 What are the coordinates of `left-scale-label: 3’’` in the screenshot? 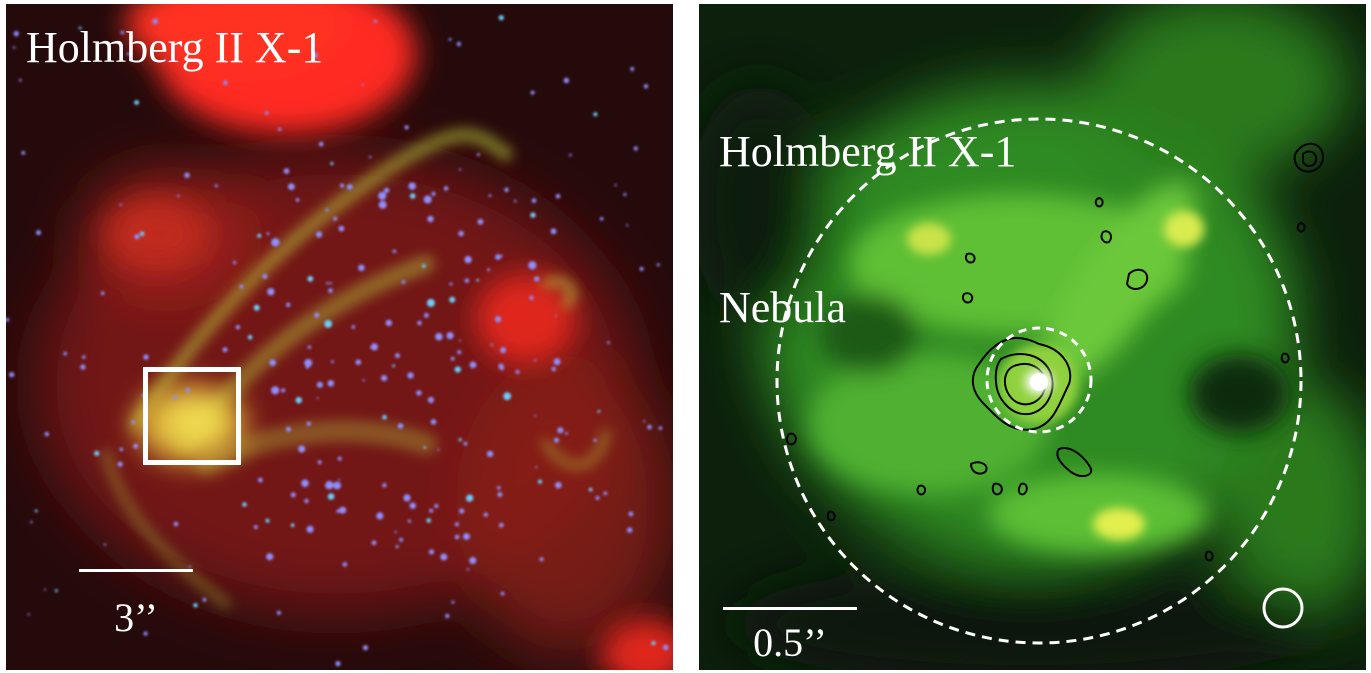 It's located at (136, 617).